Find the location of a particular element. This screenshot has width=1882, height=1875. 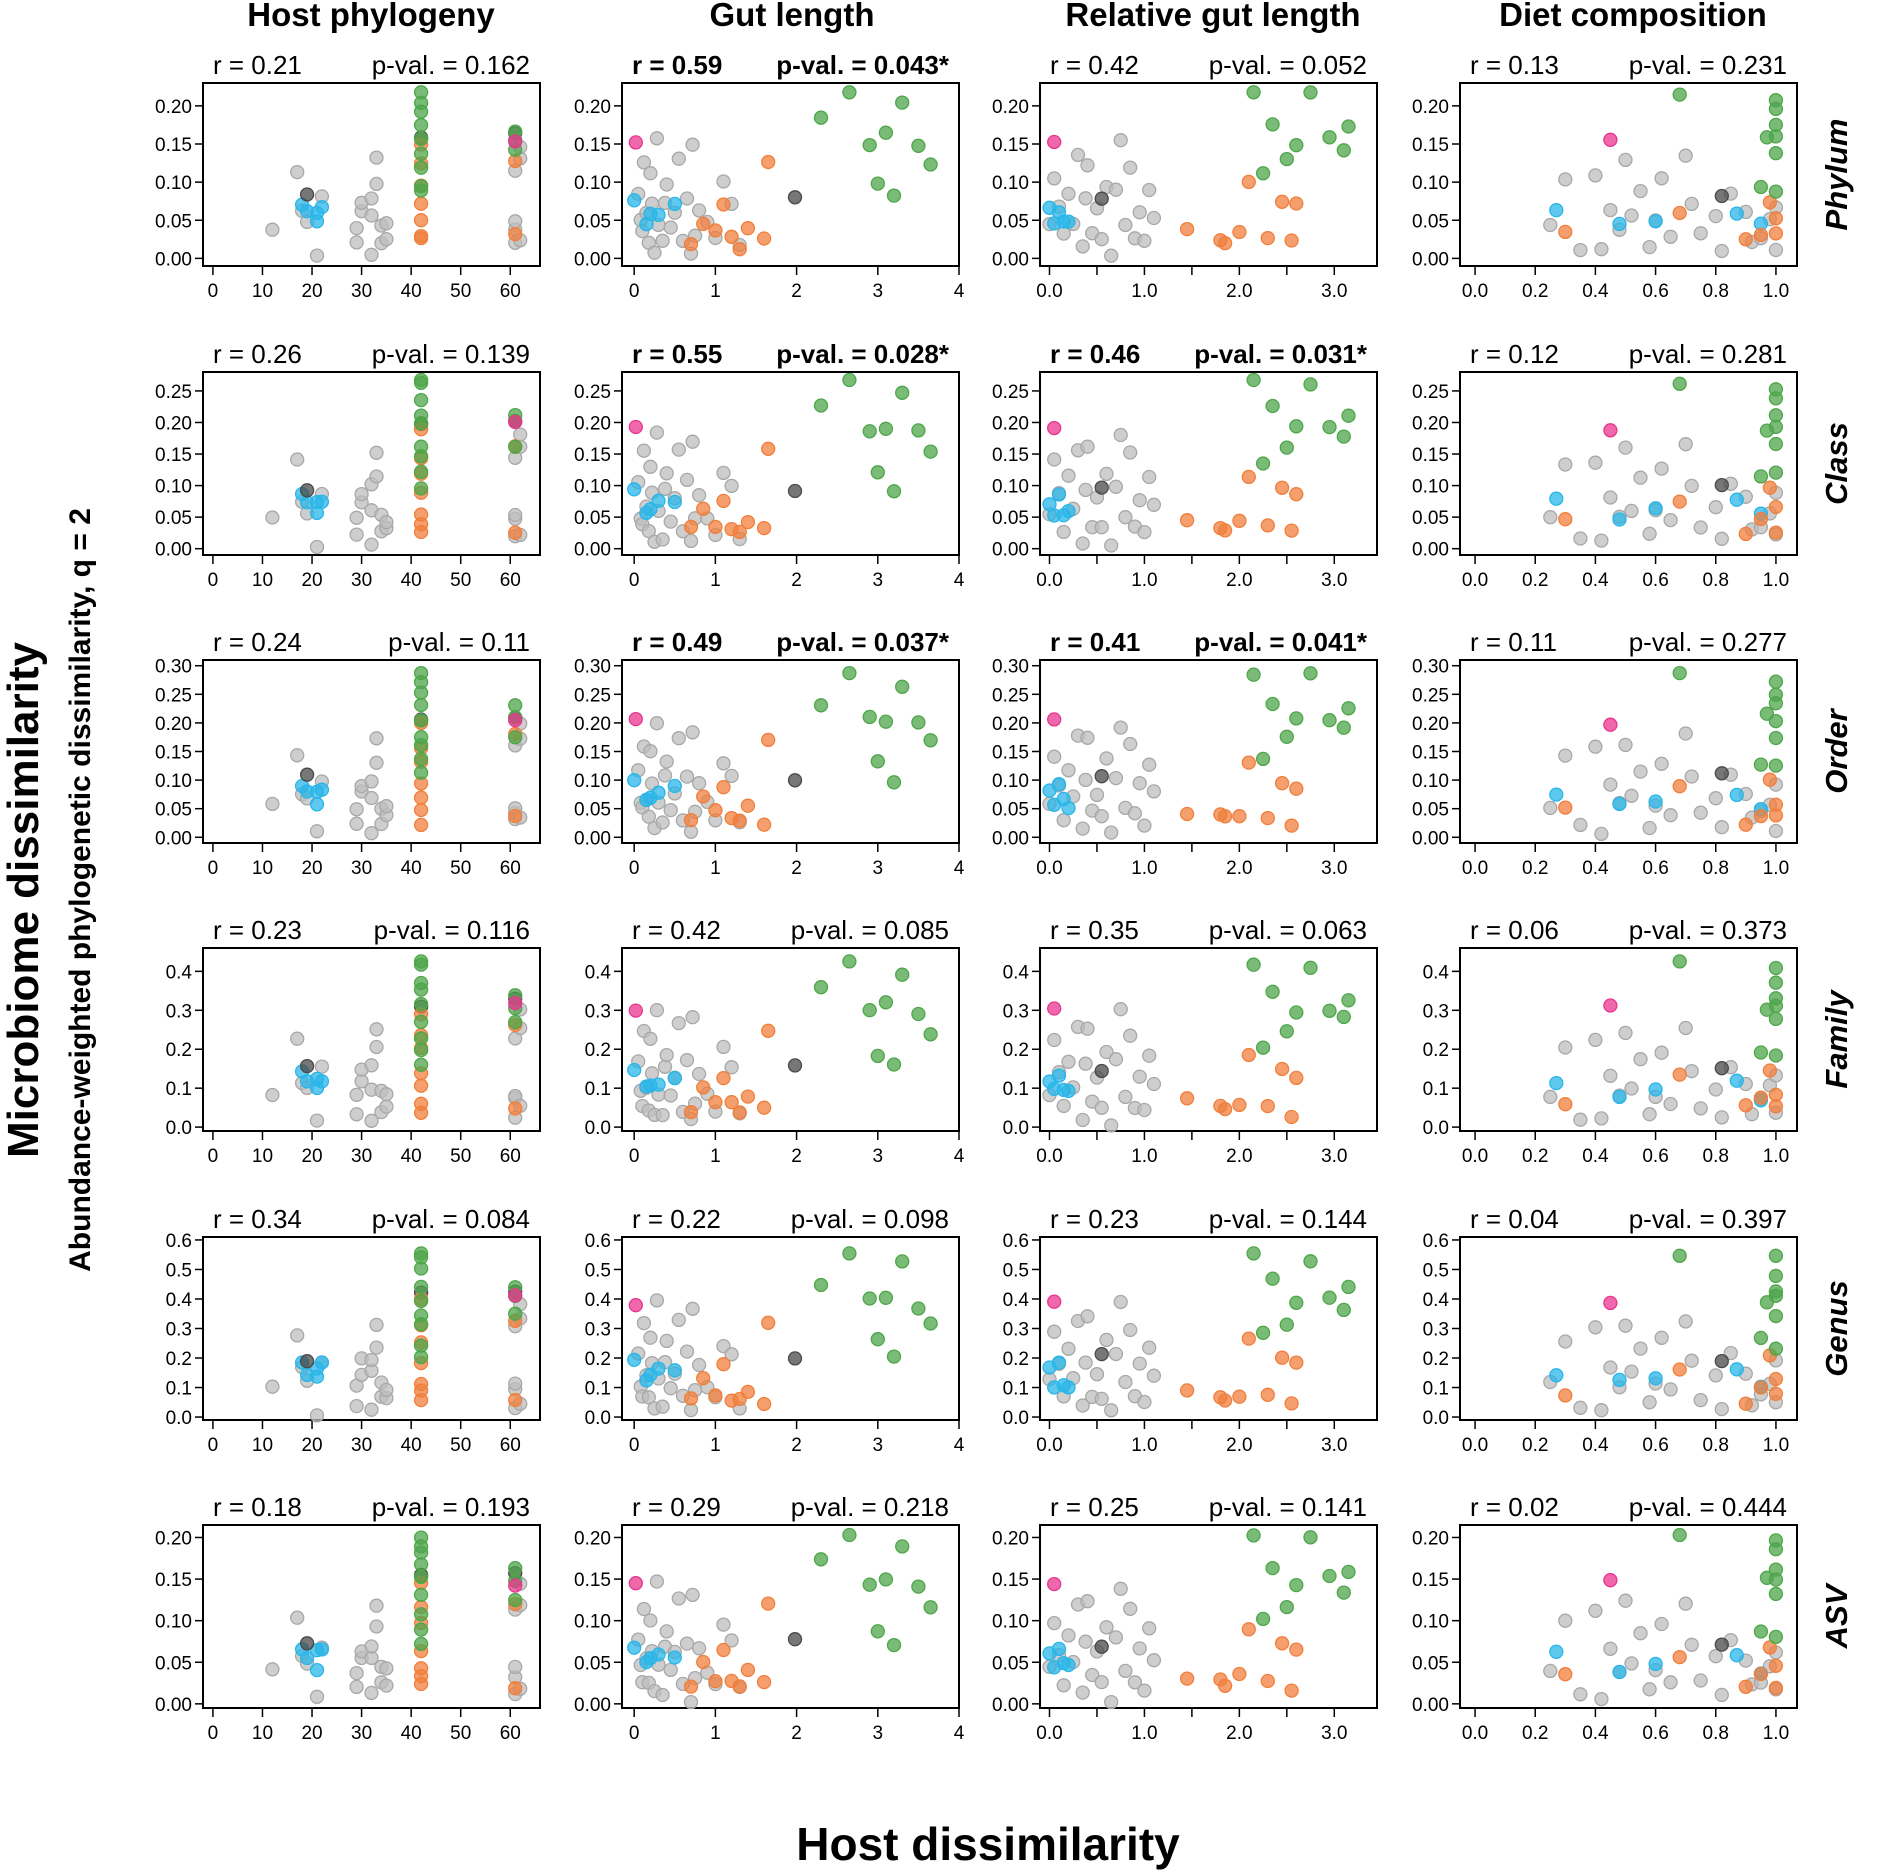

x-tick-label: 0.8 is located at coordinates (1716, 291).